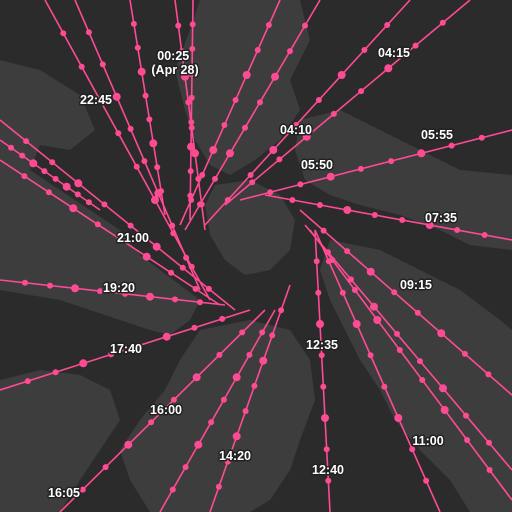  I want to click on time-label-2100: 21:00, so click(133, 238).